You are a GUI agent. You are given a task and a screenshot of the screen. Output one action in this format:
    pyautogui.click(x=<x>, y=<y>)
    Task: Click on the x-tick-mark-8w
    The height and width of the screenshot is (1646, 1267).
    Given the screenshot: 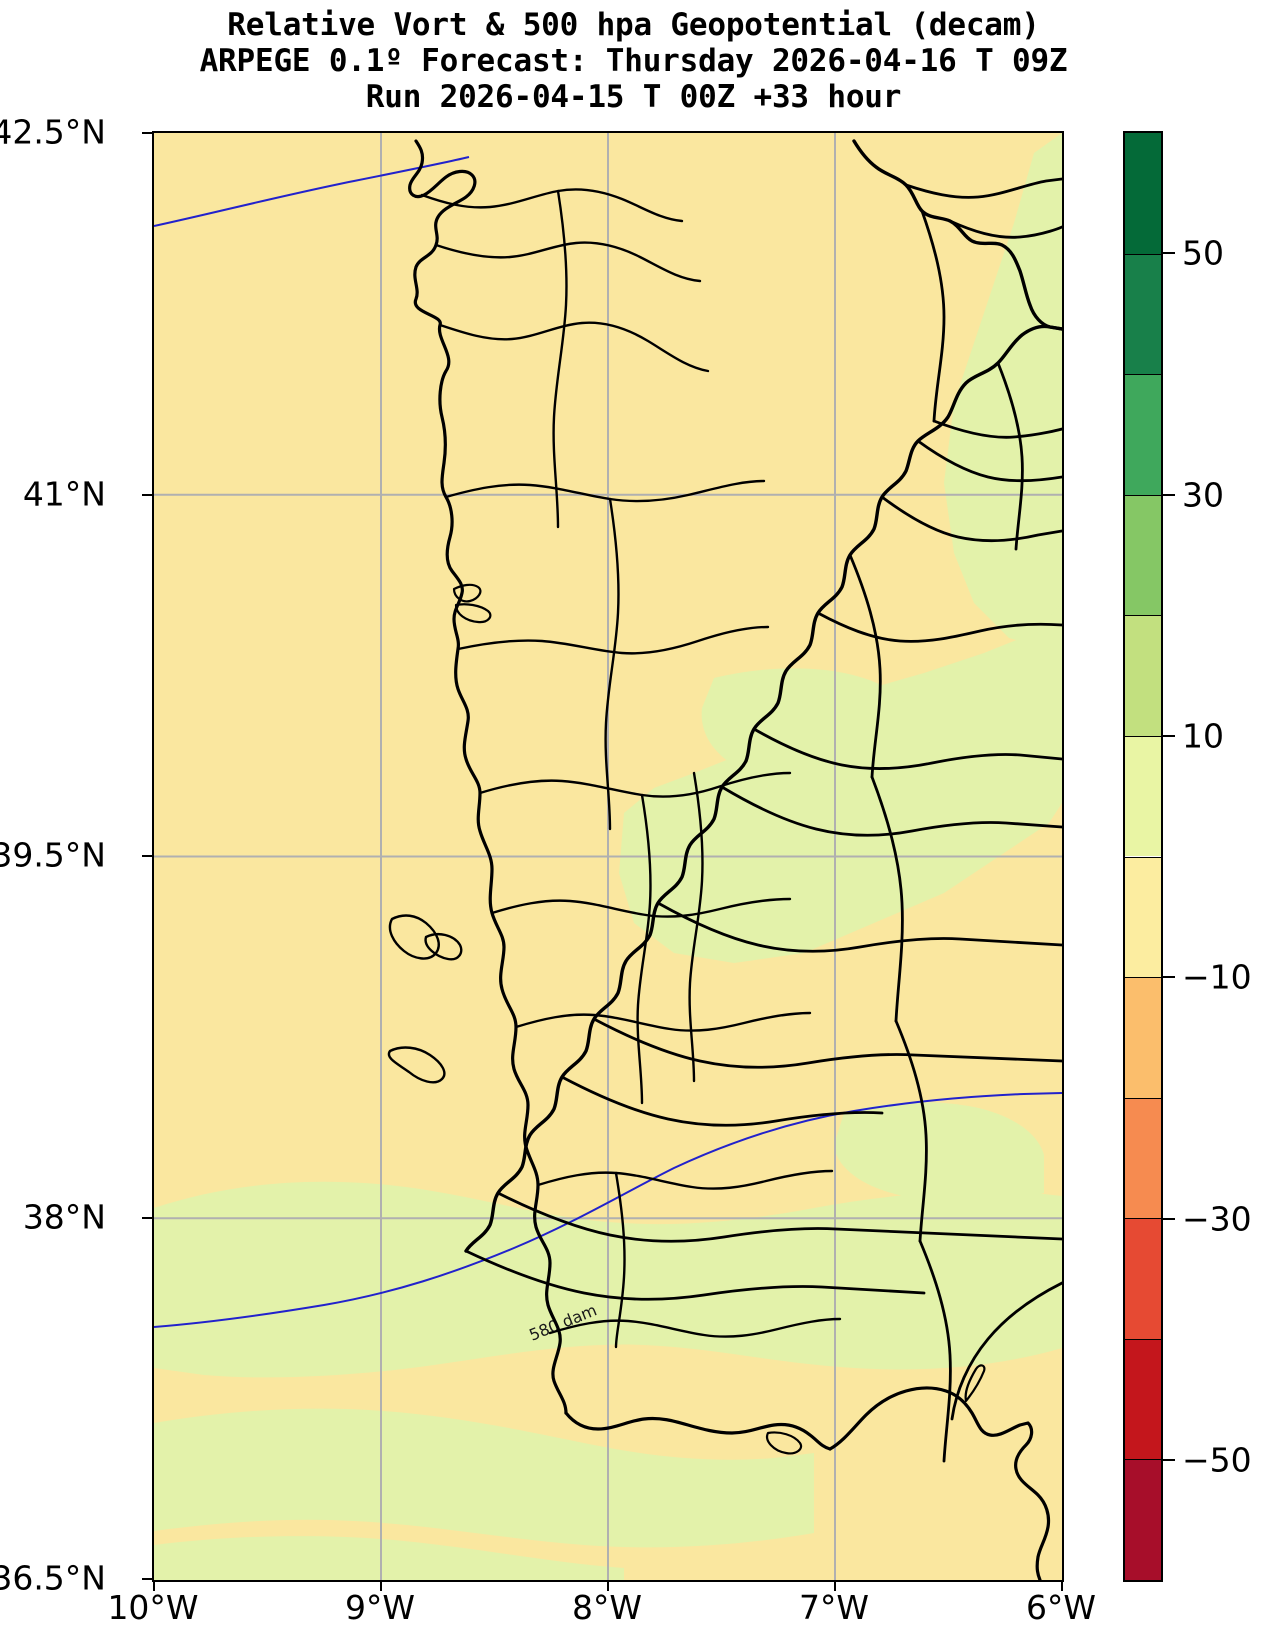 What is the action you would take?
    pyautogui.click(x=608, y=1585)
    